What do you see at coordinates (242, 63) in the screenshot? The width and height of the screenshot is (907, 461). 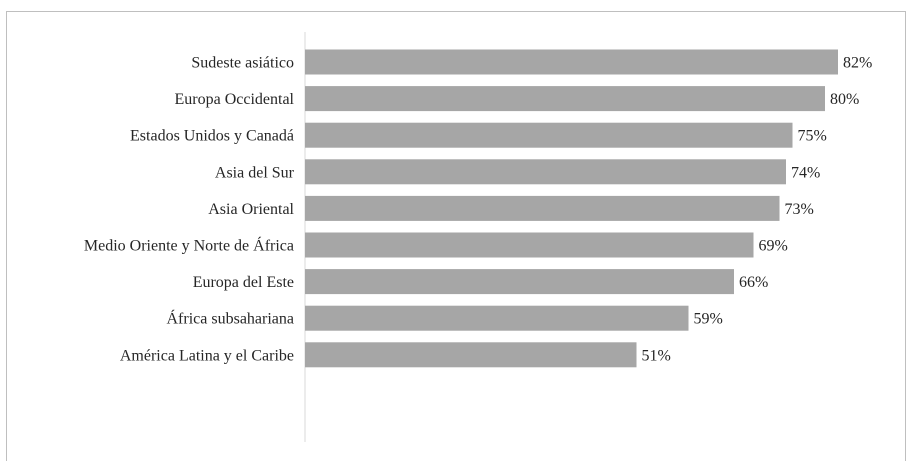 I see `category-label: Sudeste asiático` at bounding box center [242, 63].